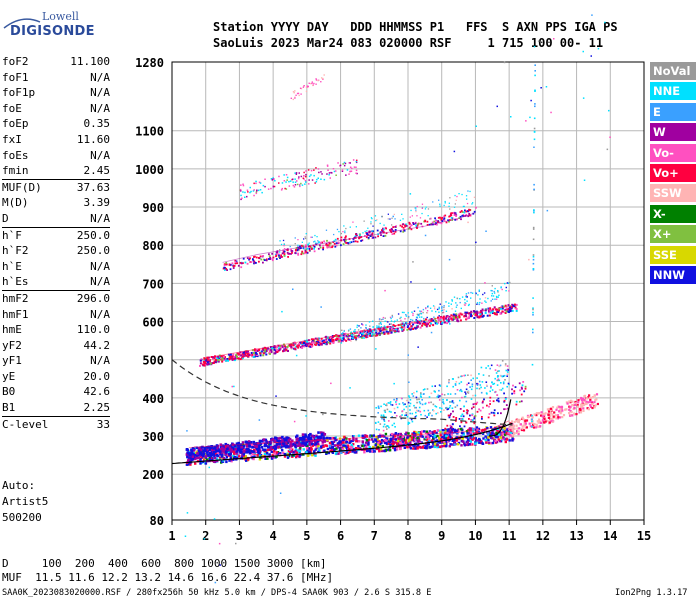  Describe the element at coordinates (56, 93) in the screenshot. I see `param-row: foF1p N/A` at that location.